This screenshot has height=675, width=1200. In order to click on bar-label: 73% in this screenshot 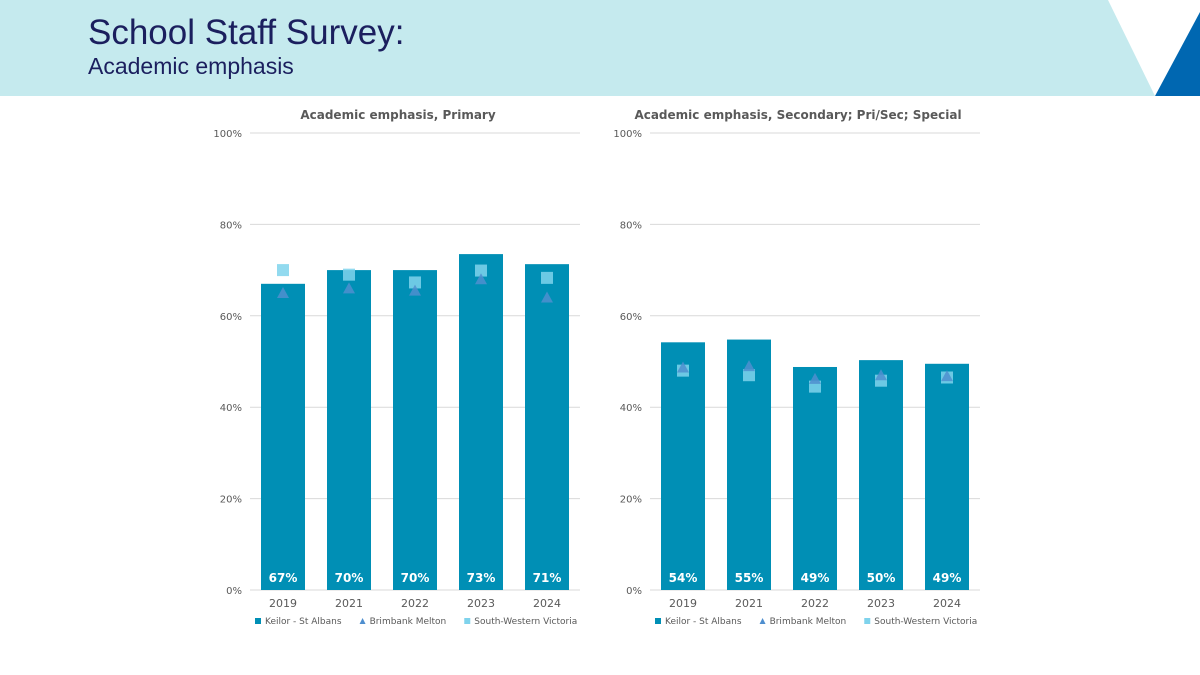, I will do `click(481, 578)`.